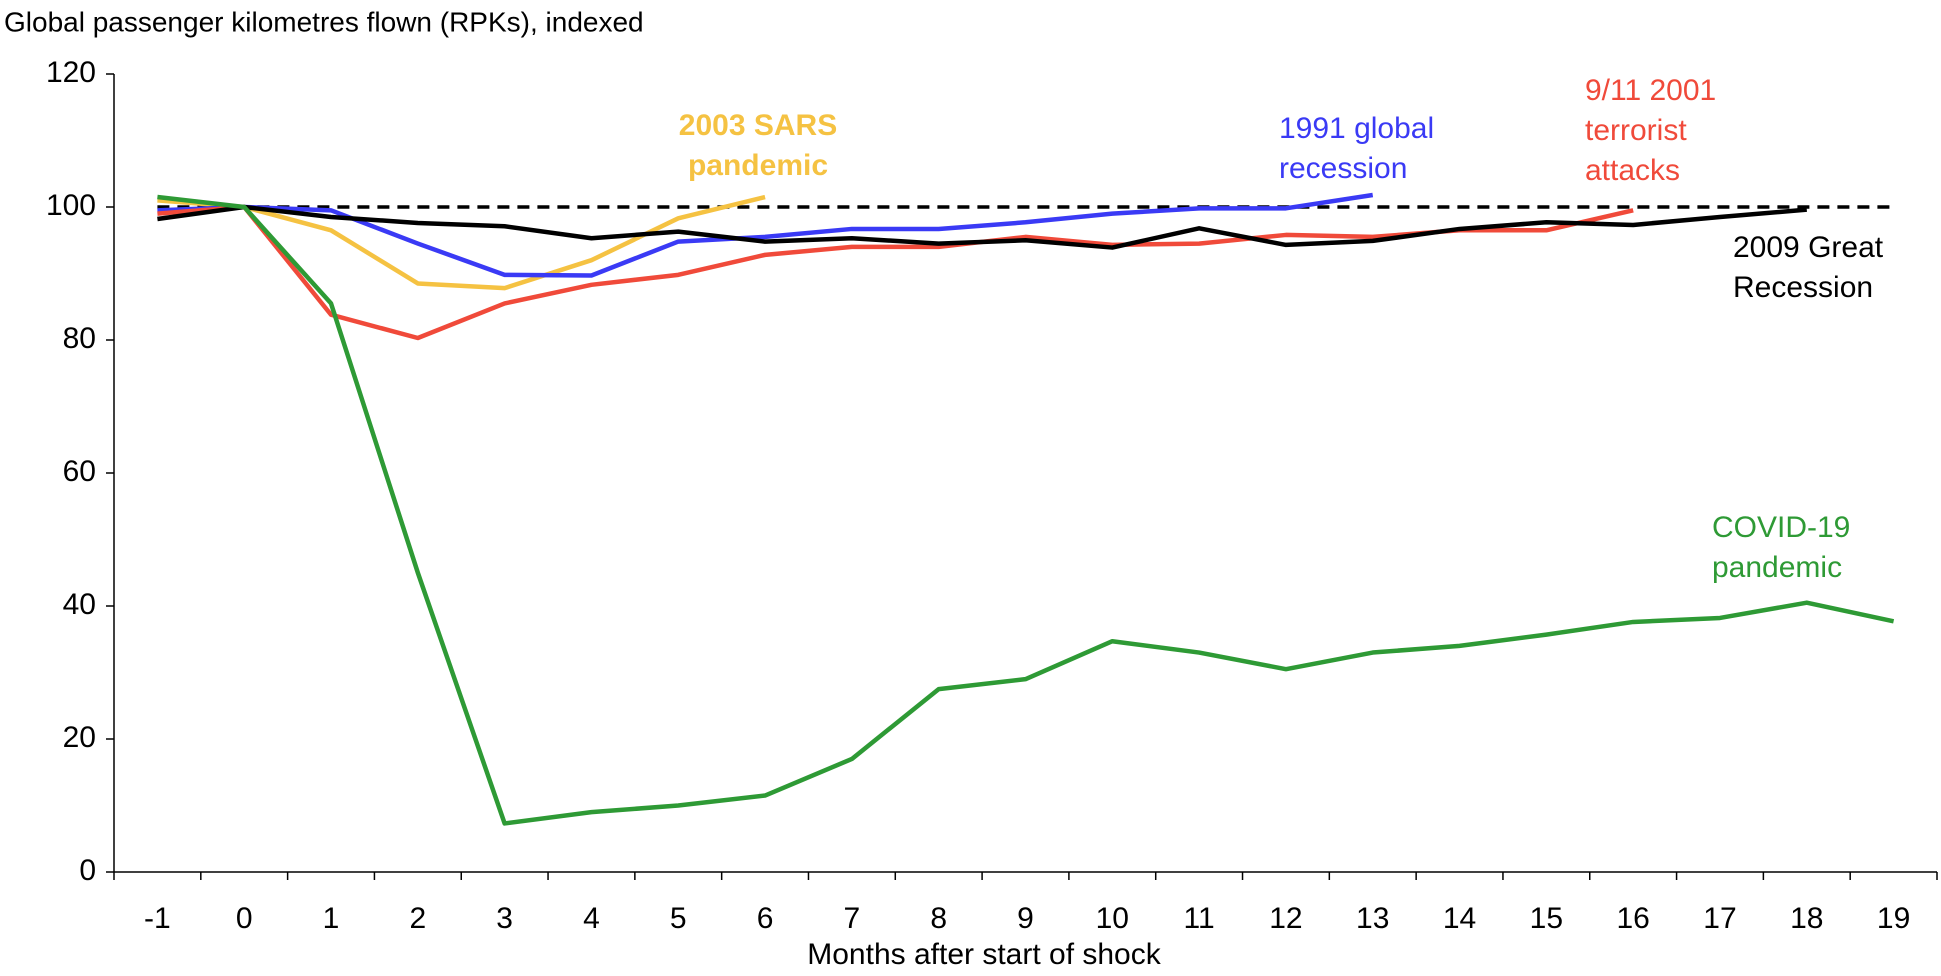 The height and width of the screenshot is (976, 1941). I want to click on x-tick-label: 13, so click(1372, 918).